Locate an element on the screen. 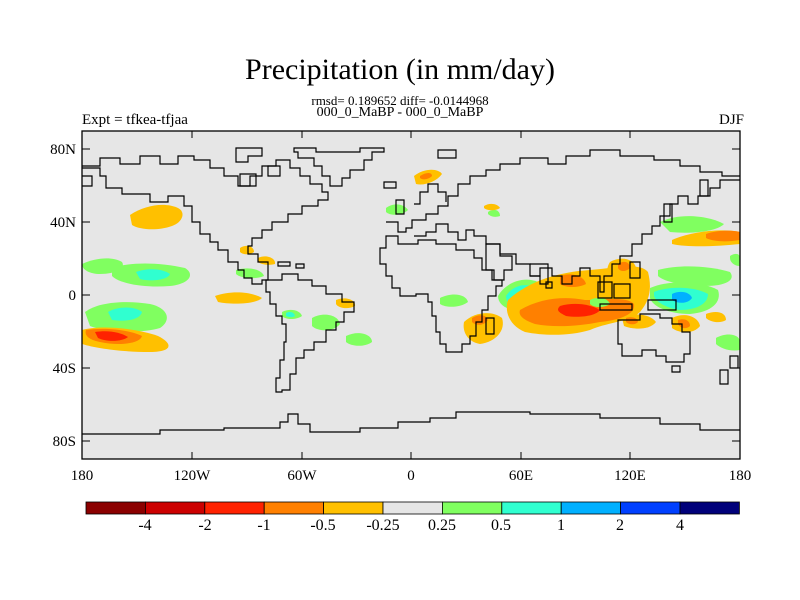 This screenshot has height=600, width=800. lat-label-40s: 40S is located at coordinates (64, 369).